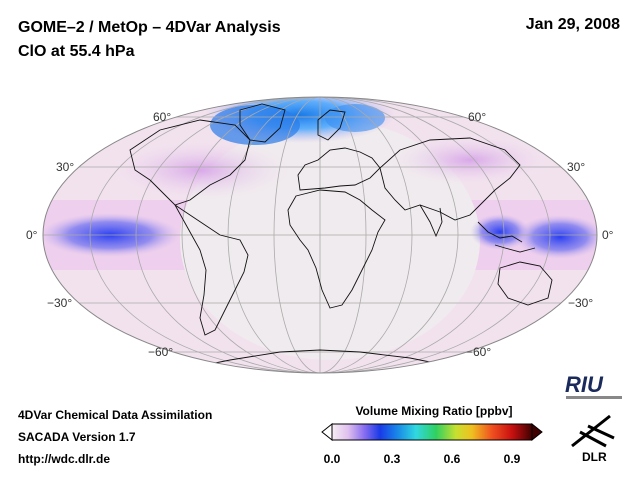  What do you see at coordinates (77, 437) in the screenshot?
I see `credit-line-2: SACADA Version 1.7` at bounding box center [77, 437].